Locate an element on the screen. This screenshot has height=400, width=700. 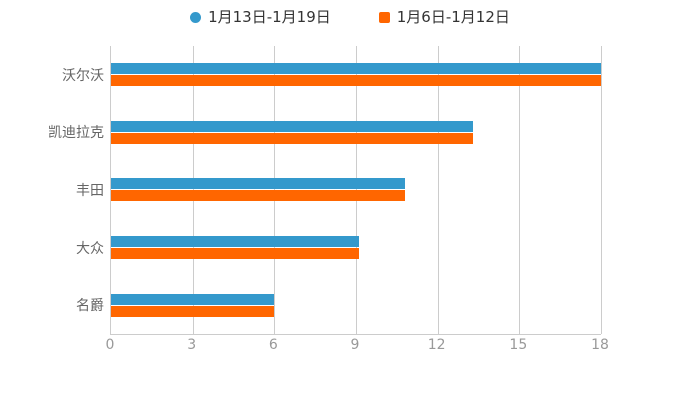
x-tick-label-3: 3 is located at coordinates (192, 345).